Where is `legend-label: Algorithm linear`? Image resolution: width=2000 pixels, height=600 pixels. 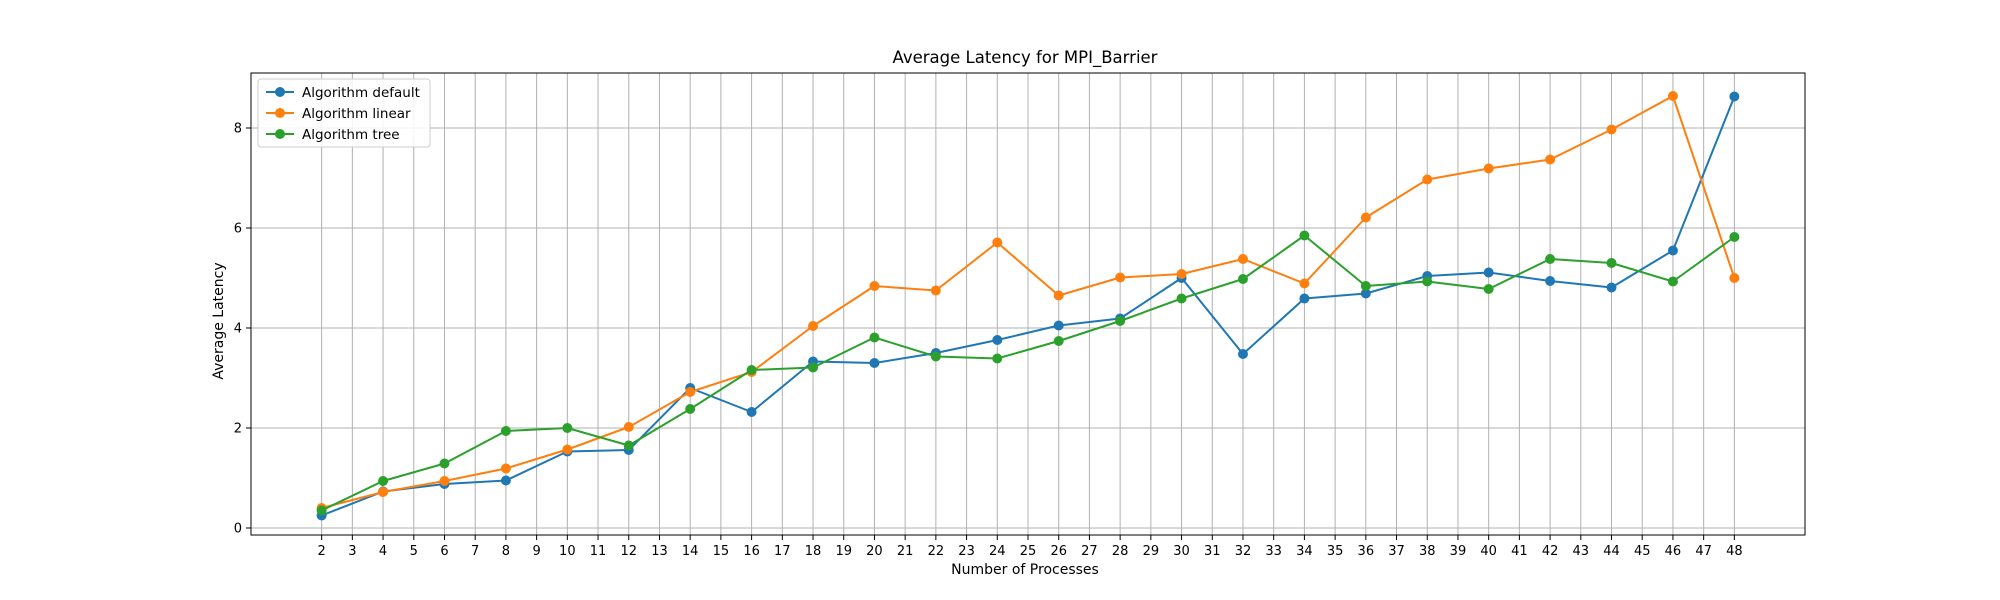 legend-label: Algorithm linear is located at coordinates (356, 114).